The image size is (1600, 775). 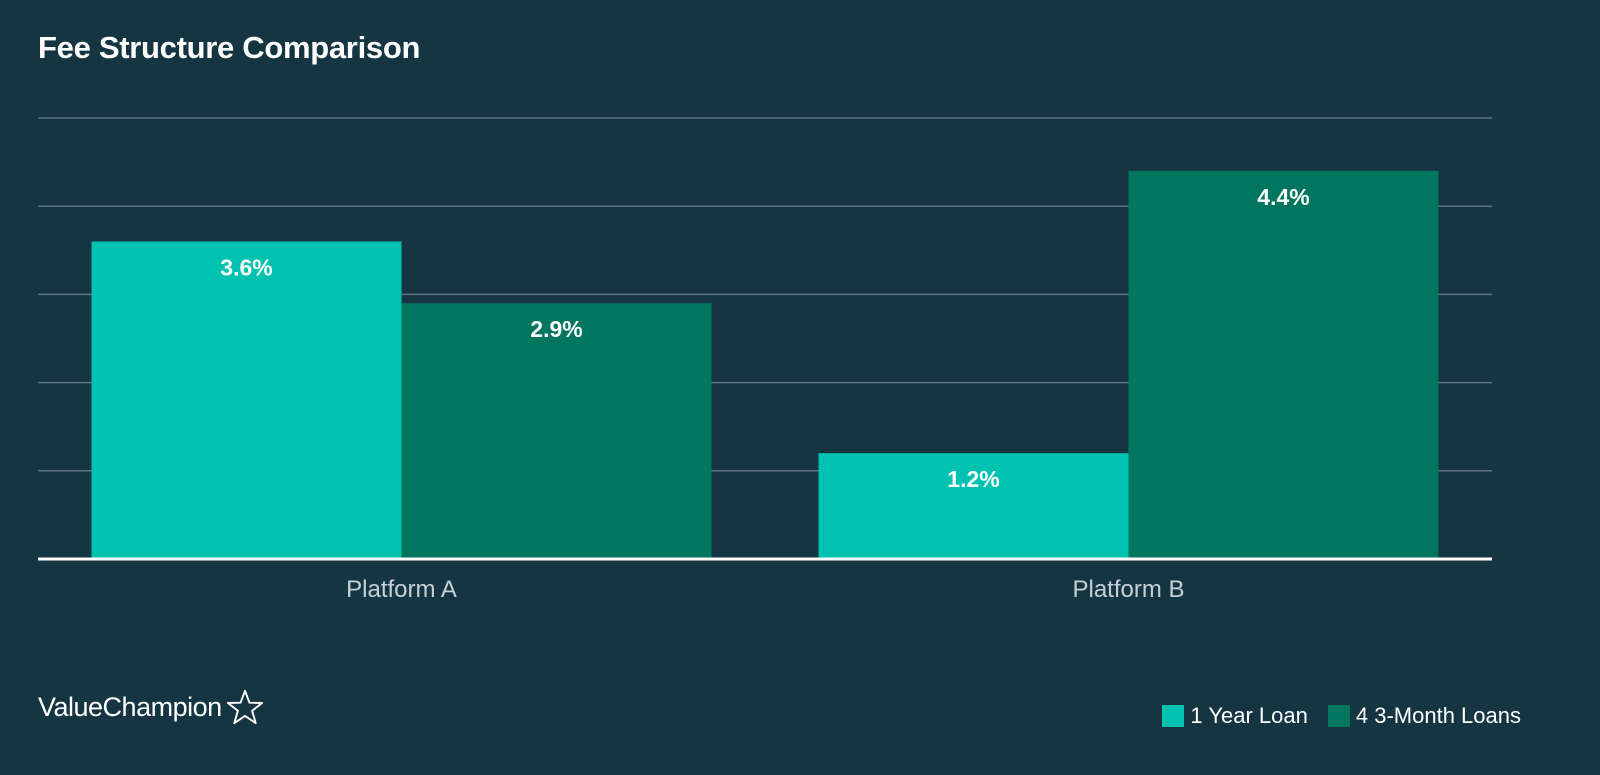 I want to click on brand-logo: ValueChampion, so click(x=151, y=707).